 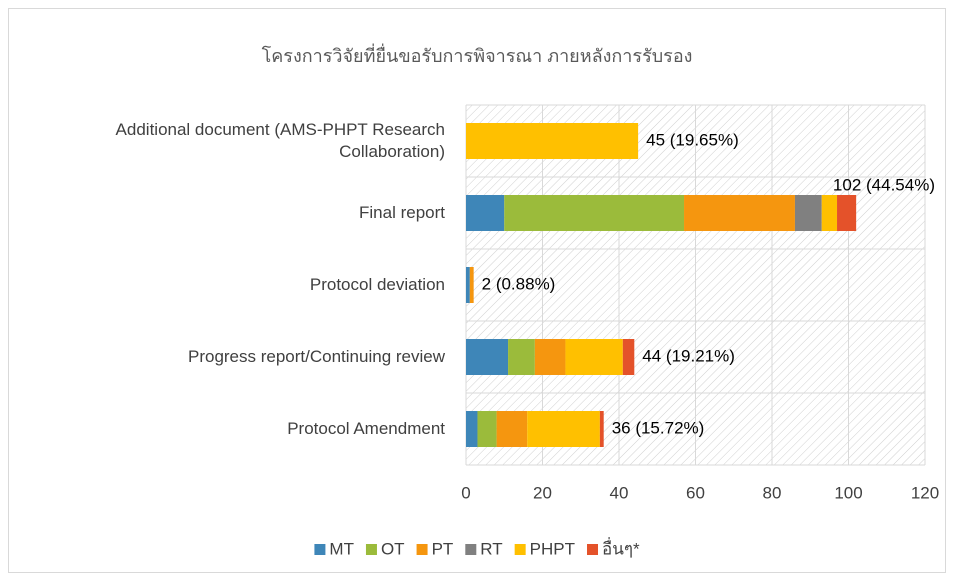 What do you see at coordinates (772, 492) in the screenshot?
I see `x-tick-label: 80` at bounding box center [772, 492].